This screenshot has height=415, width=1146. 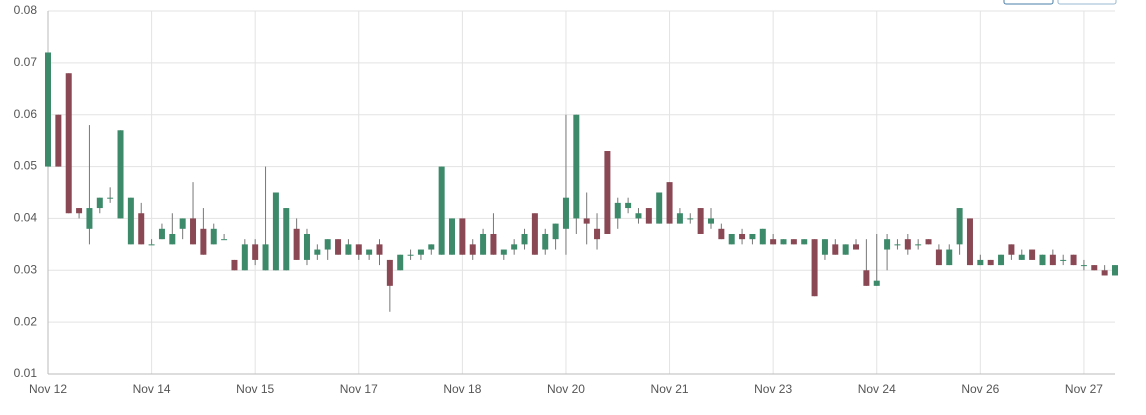 I want to click on x-tick-label: Nov 21, so click(x=670, y=389).